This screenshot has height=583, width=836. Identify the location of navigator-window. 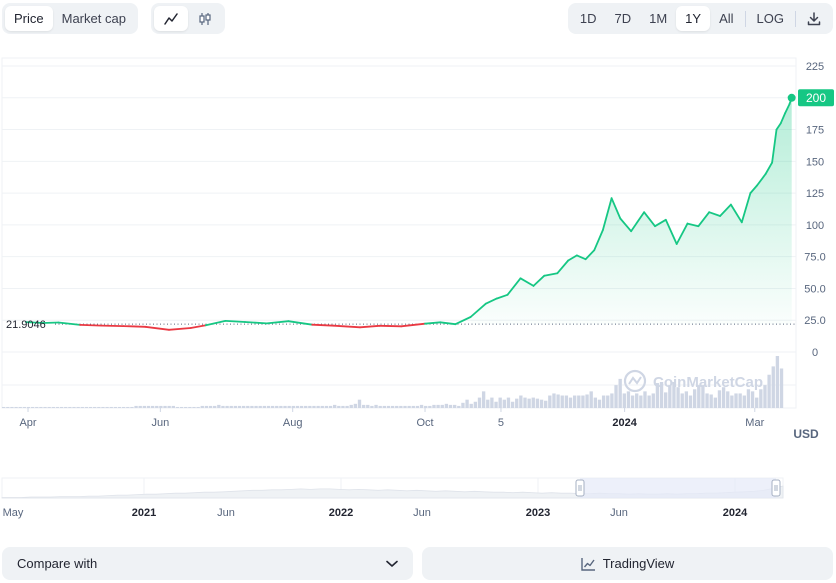
(678, 488).